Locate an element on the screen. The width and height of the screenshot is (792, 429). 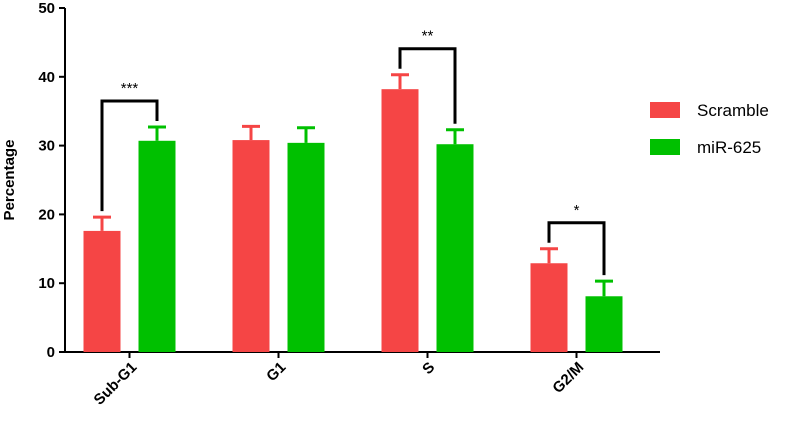
y-tick-label: 10 is located at coordinates (46, 283).